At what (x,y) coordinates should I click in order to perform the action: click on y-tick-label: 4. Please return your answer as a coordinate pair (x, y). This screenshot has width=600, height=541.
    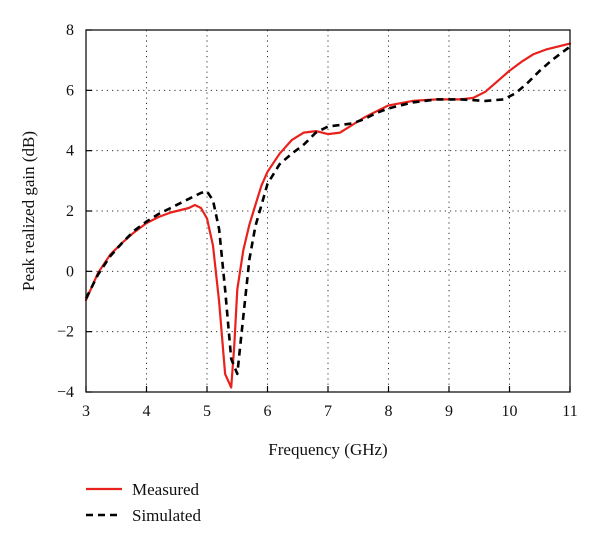
    Looking at the image, I should click on (70, 151).